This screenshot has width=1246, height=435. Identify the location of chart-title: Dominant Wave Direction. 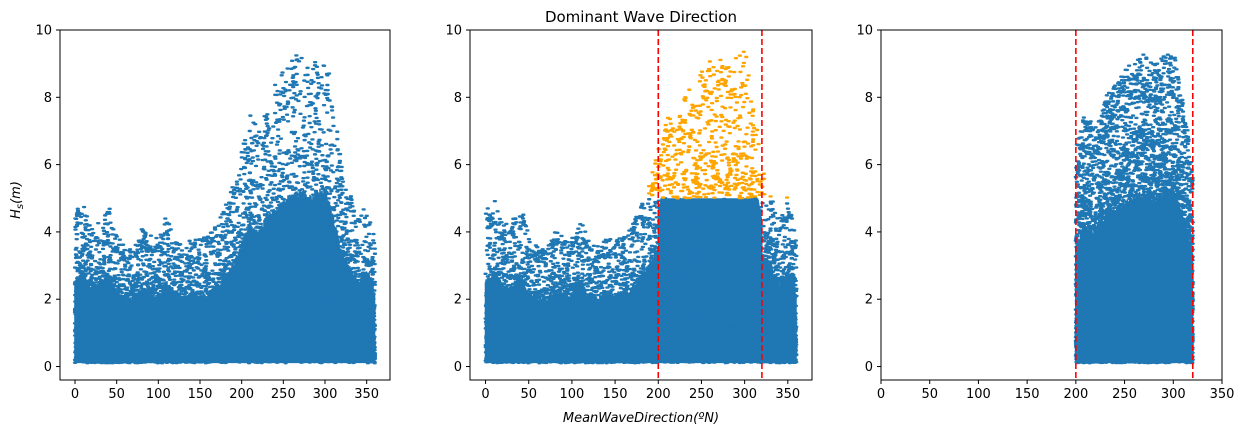
(641, 17).